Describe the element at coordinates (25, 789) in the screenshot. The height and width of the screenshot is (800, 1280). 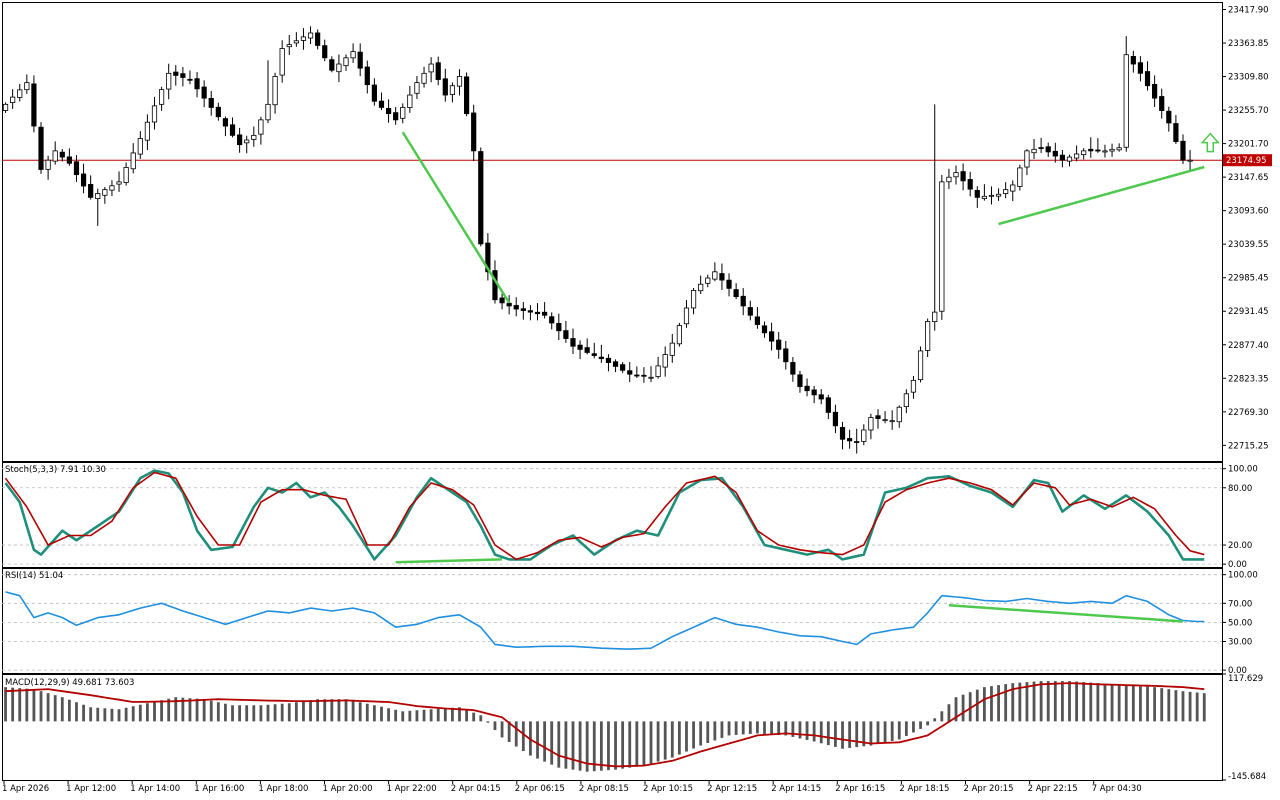
I see `time-axis-label: 1 Apr 2026` at that location.